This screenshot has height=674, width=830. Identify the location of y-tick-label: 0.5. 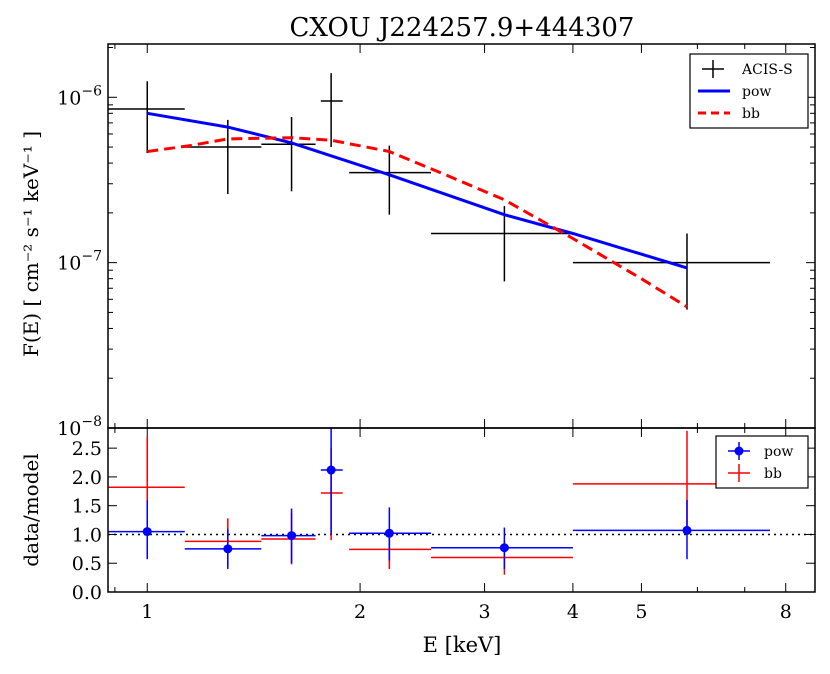
(87, 564).